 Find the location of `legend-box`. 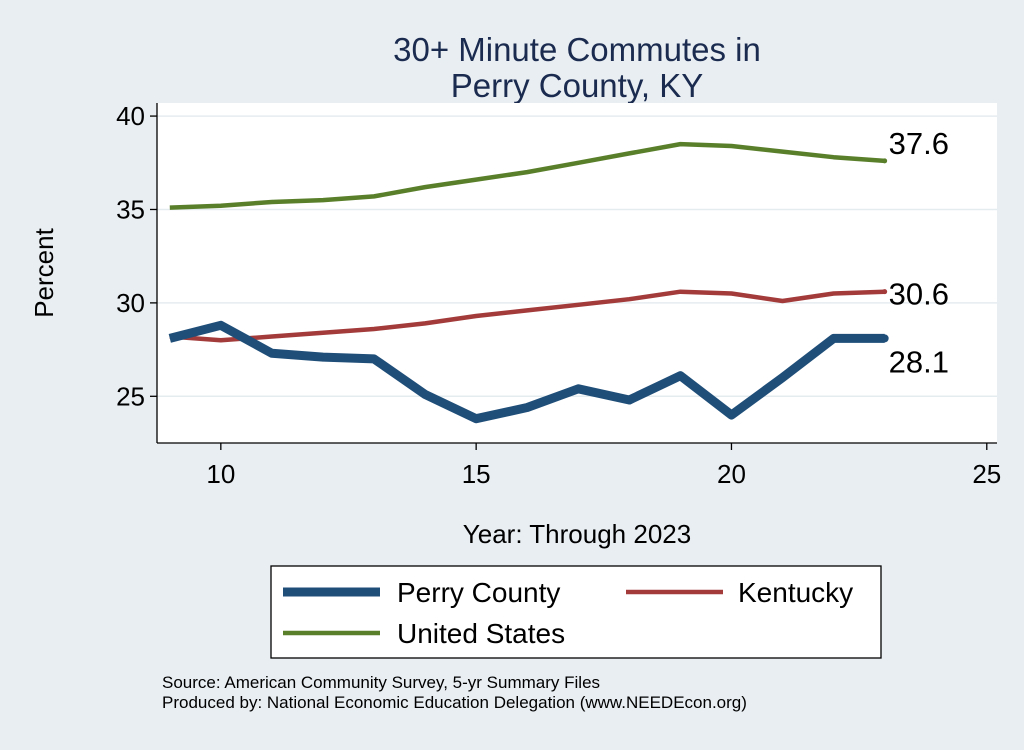

legend-box is located at coordinates (576, 612).